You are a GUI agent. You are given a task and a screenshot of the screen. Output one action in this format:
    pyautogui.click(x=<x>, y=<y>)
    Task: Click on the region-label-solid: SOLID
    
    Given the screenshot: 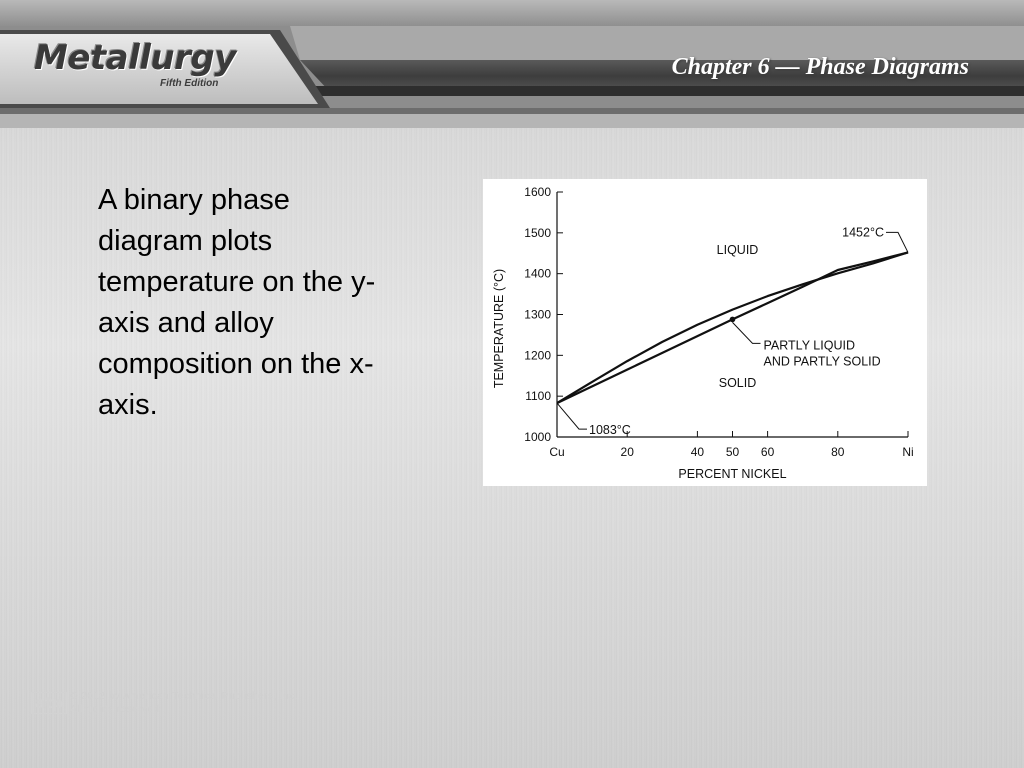 What is the action you would take?
    pyautogui.click(x=738, y=383)
    